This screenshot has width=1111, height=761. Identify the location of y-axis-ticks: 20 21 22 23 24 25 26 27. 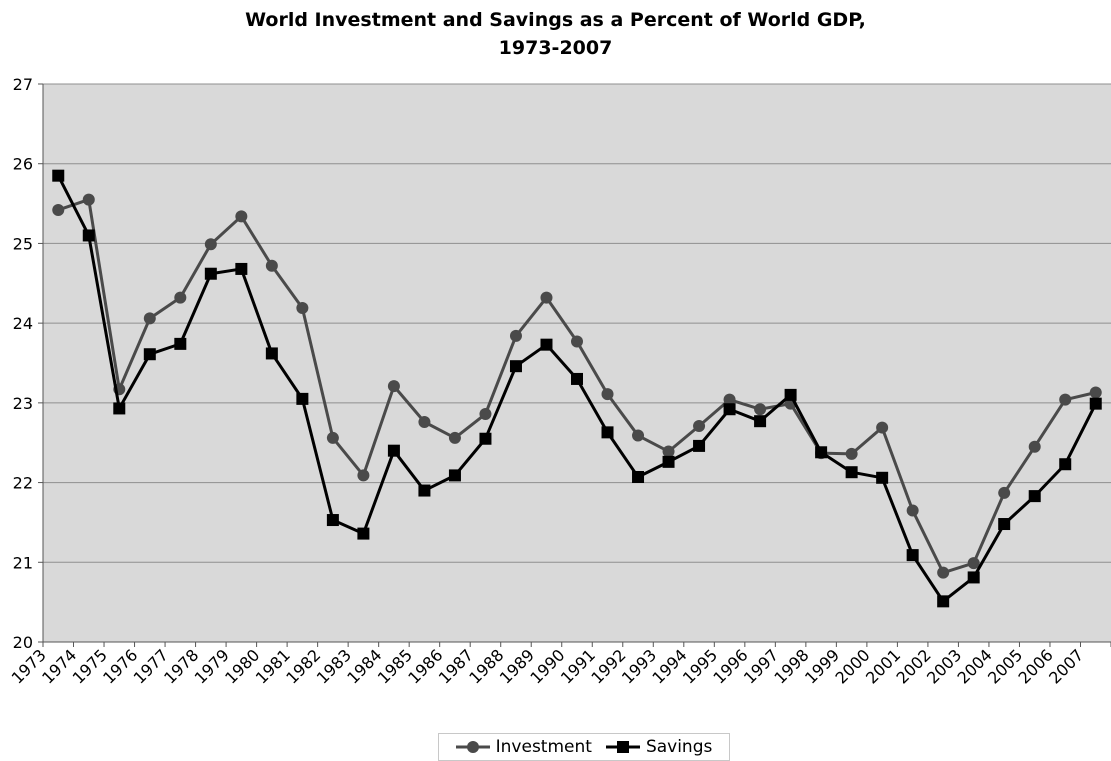
(28, 363).